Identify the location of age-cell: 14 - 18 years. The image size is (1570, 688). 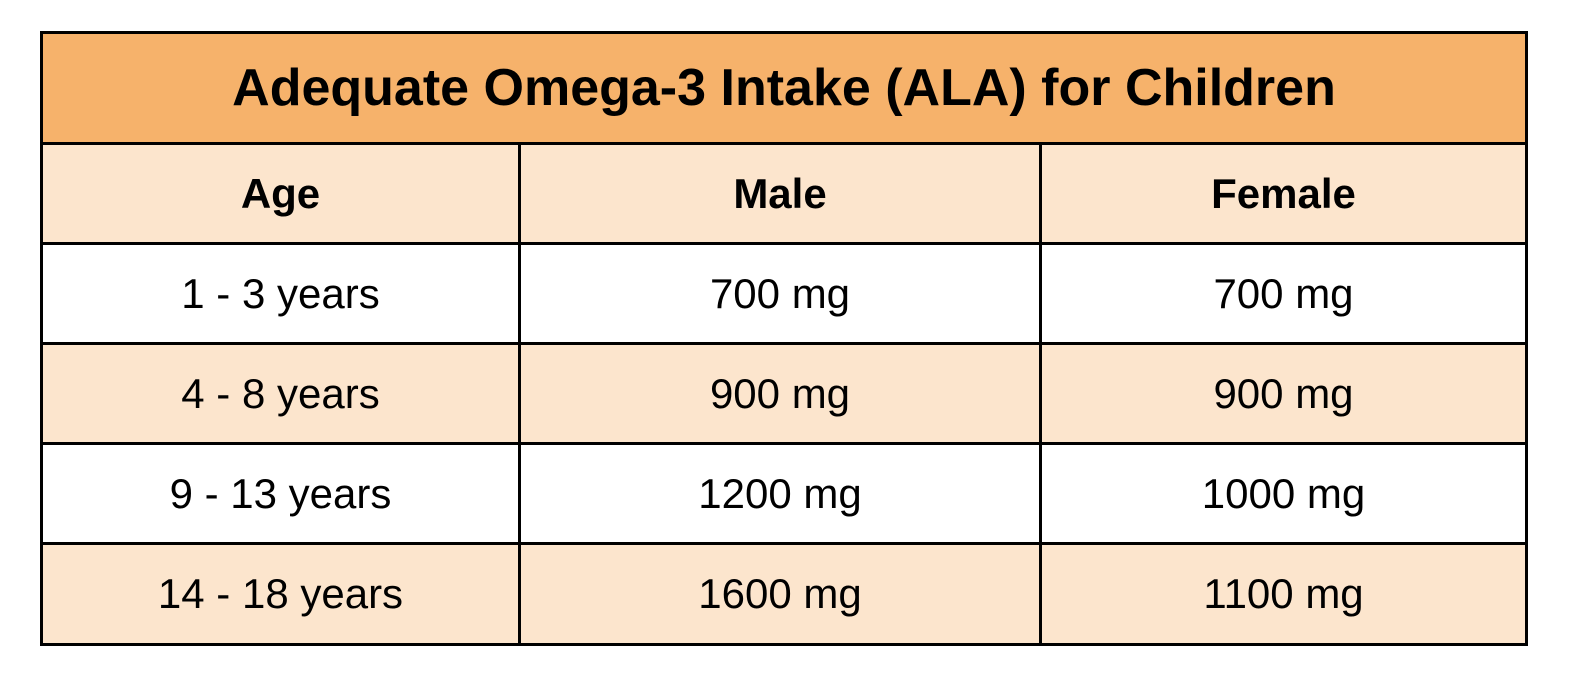
(282, 594).